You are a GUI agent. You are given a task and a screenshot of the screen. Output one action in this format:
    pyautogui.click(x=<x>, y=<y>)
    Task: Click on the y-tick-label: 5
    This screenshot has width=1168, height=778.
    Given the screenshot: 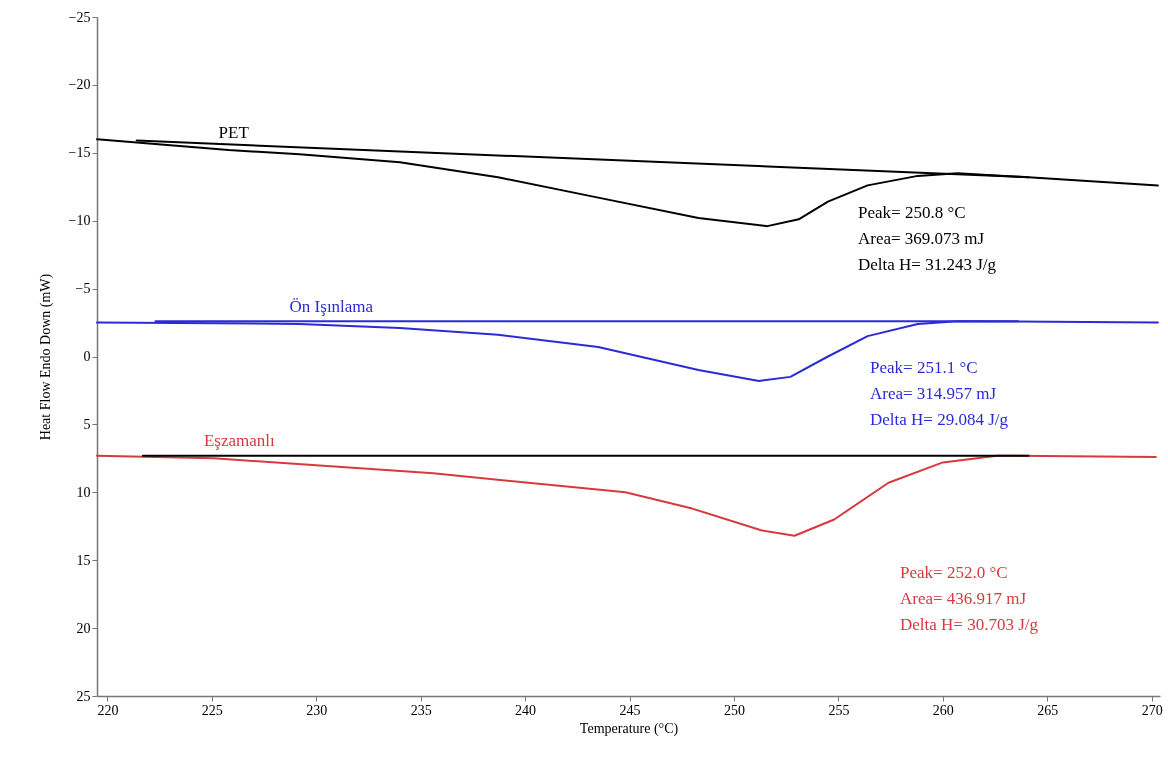 What is the action you would take?
    pyautogui.click(x=87, y=424)
    